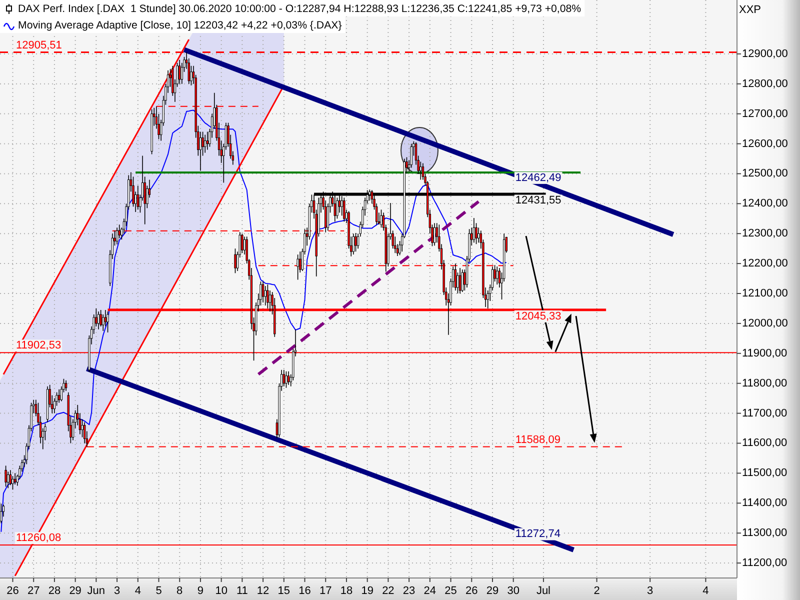 This screenshot has height=600, width=800. I want to click on x-tick-label: 12, so click(263, 591).